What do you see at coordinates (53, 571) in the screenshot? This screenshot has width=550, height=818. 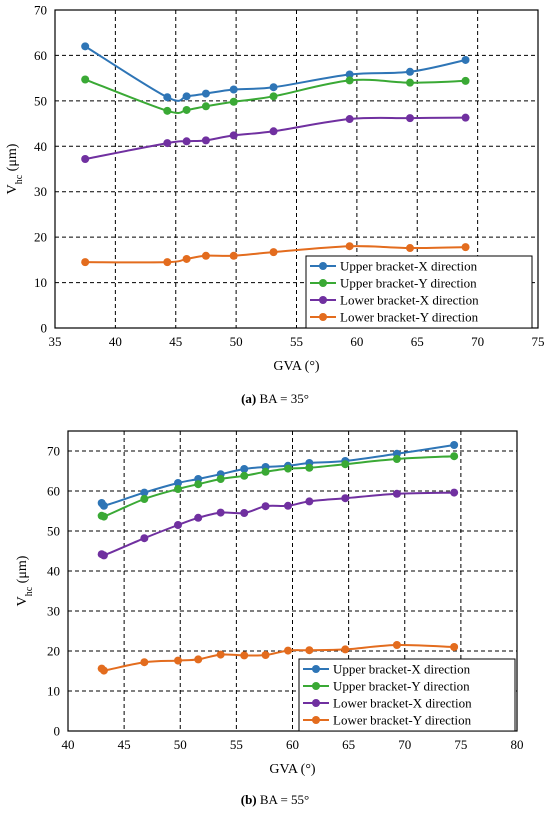 I see `y-tick-label: 40` at bounding box center [53, 571].